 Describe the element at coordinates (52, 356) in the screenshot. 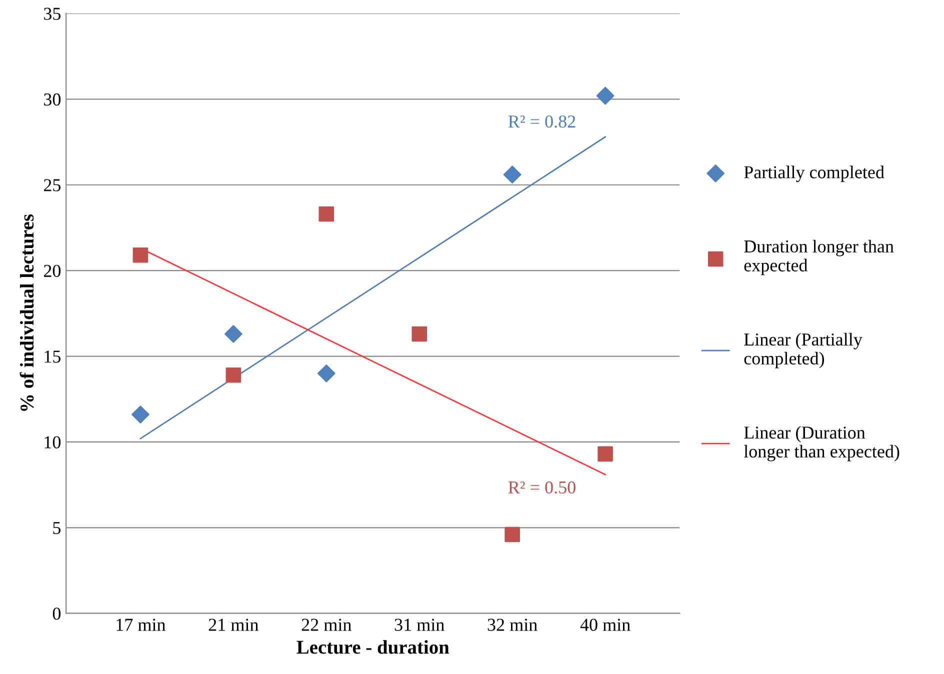

I see `y-tick-label: 15` at that location.